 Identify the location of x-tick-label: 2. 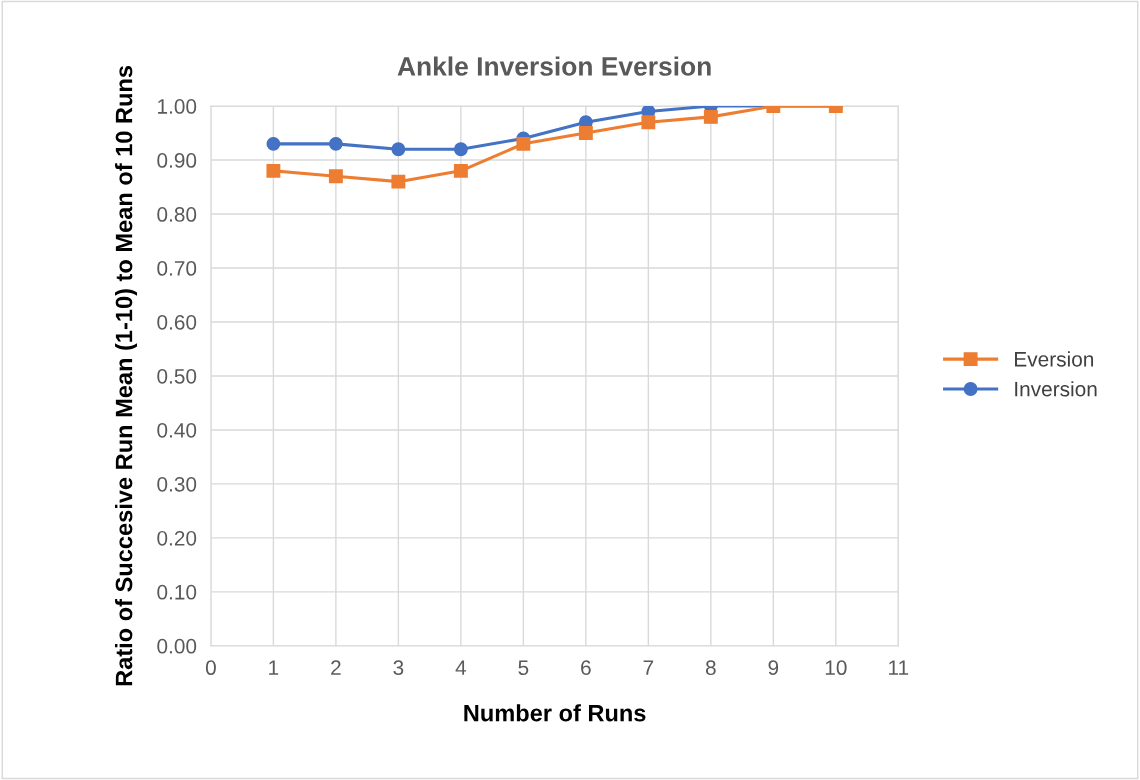
(336, 667).